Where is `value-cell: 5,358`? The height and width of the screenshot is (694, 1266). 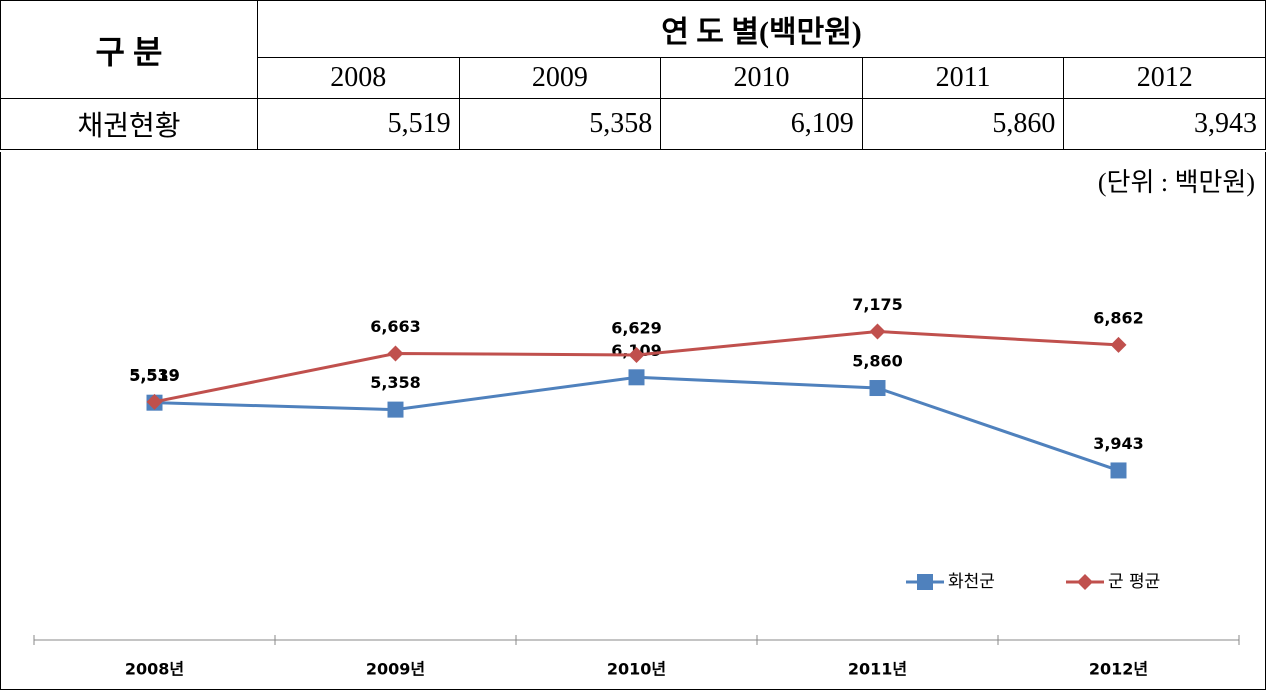 value-cell: 5,358 is located at coordinates (560, 124).